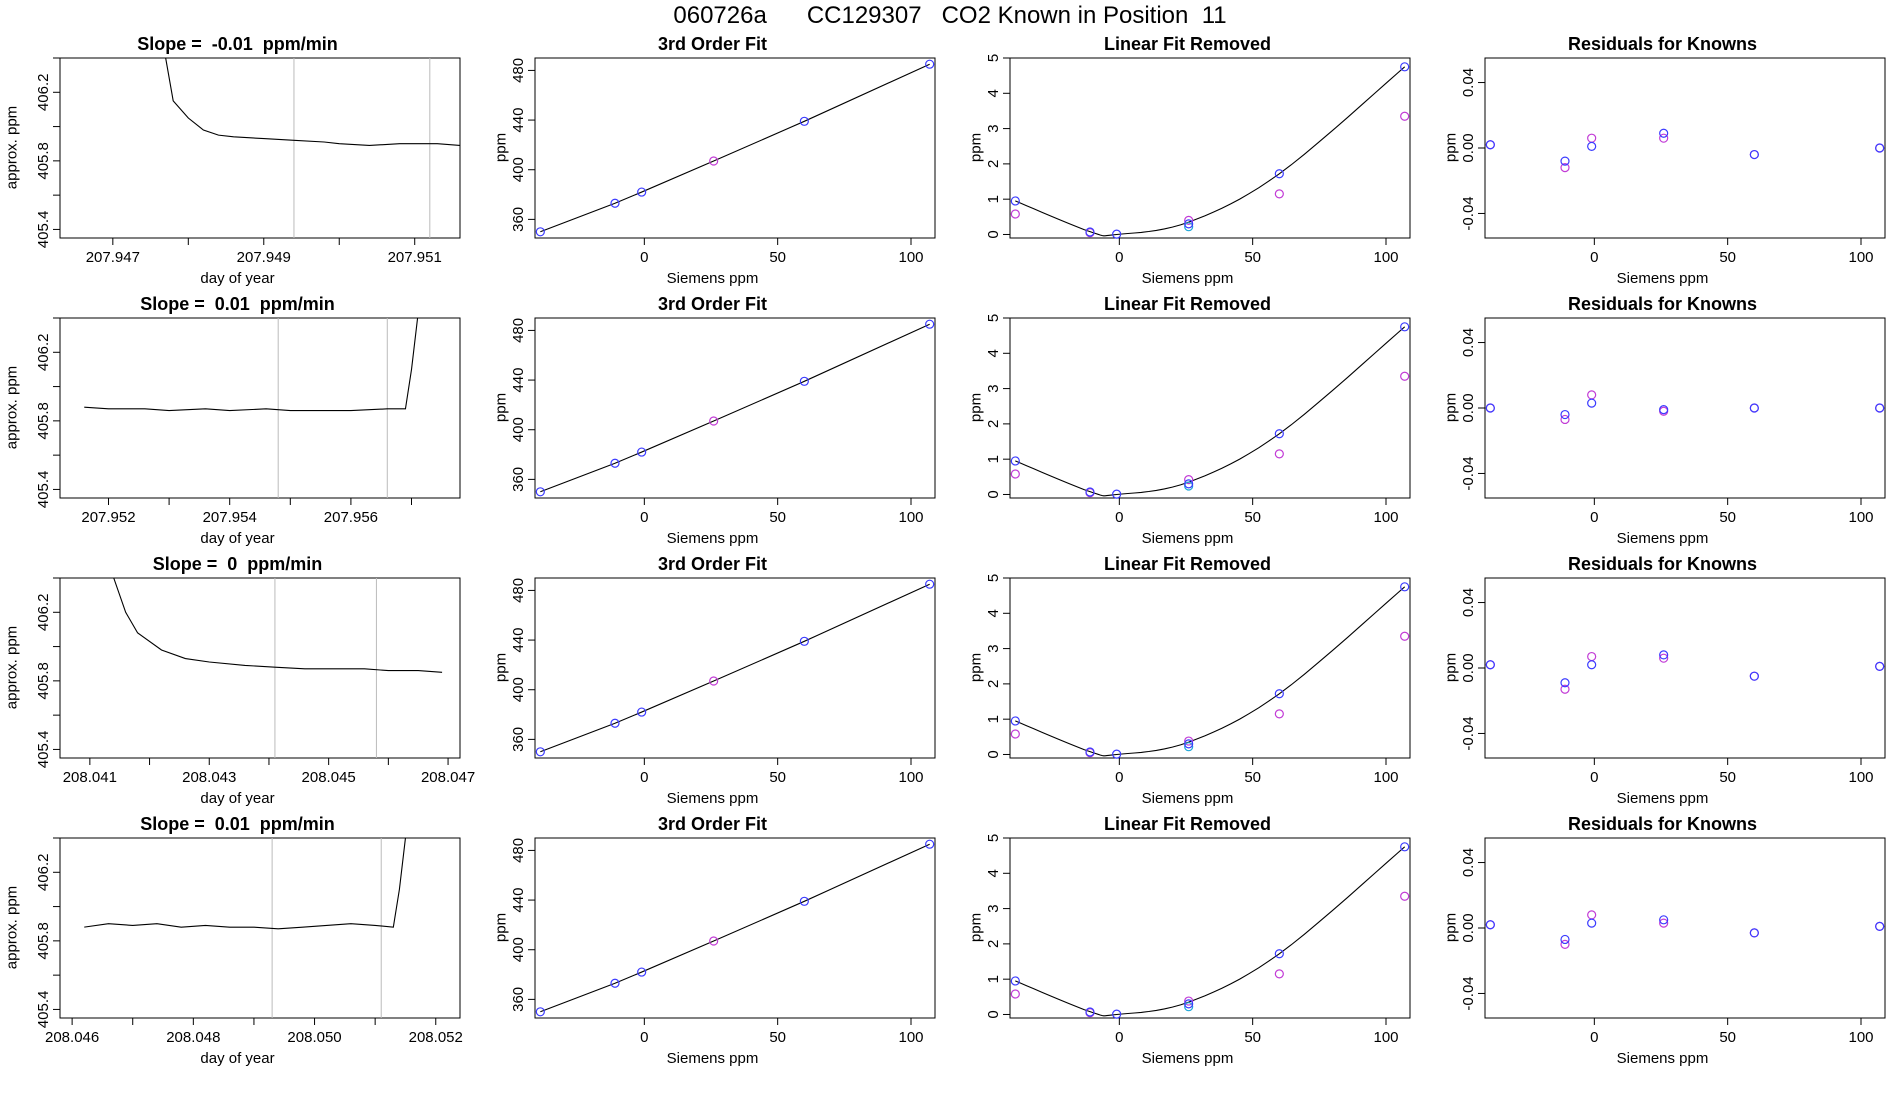 This screenshot has height=1100, width=1900. Describe the element at coordinates (43, 93) in the screenshot. I see `y-tick-label: 406.2` at that location.